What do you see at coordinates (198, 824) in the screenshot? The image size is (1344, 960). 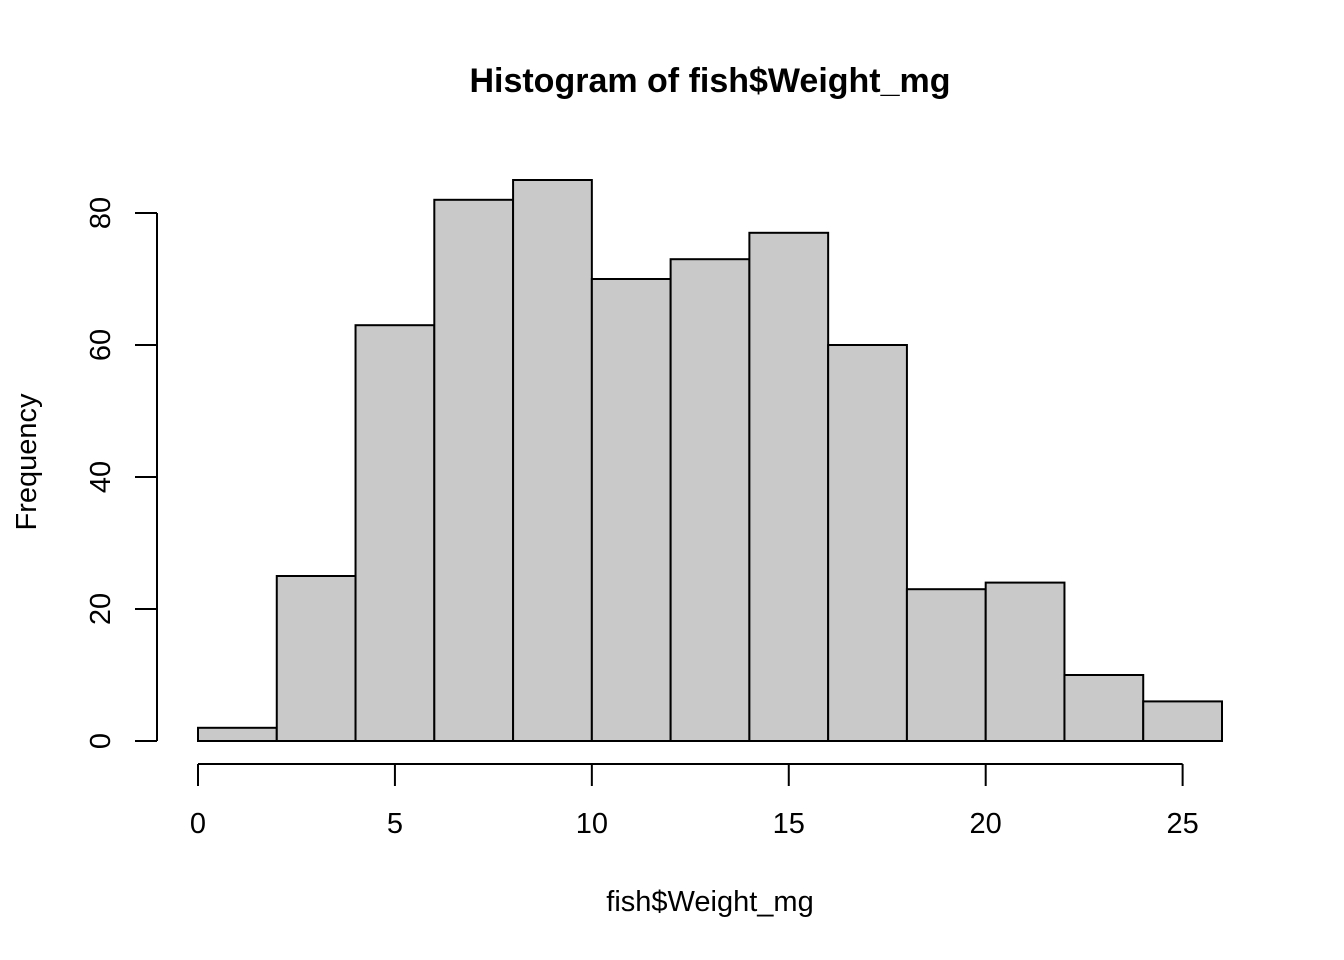 I see `x-tick-label: 0` at bounding box center [198, 824].